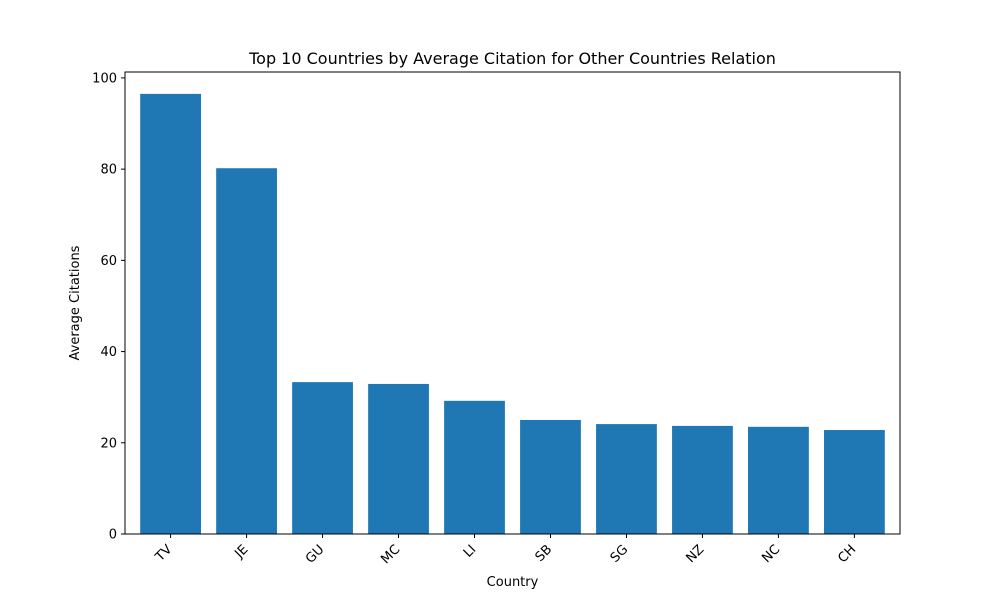 This screenshot has height=600, width=1000. I want to click on y-tick-label-40: 40, so click(108, 352).